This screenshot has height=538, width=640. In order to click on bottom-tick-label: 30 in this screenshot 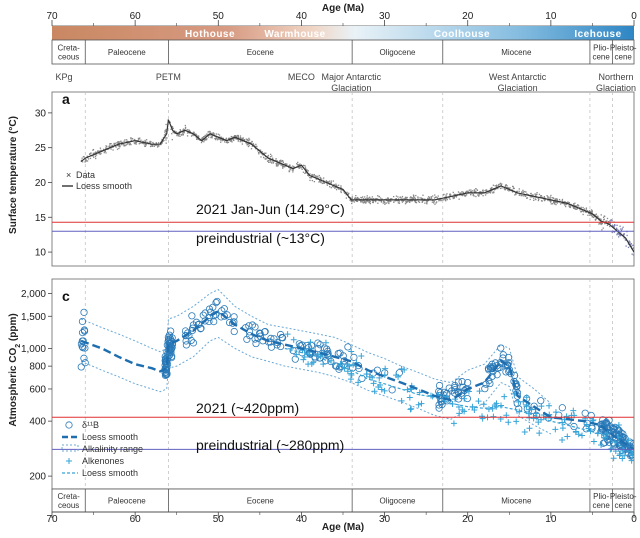, I will do `click(385, 519)`.